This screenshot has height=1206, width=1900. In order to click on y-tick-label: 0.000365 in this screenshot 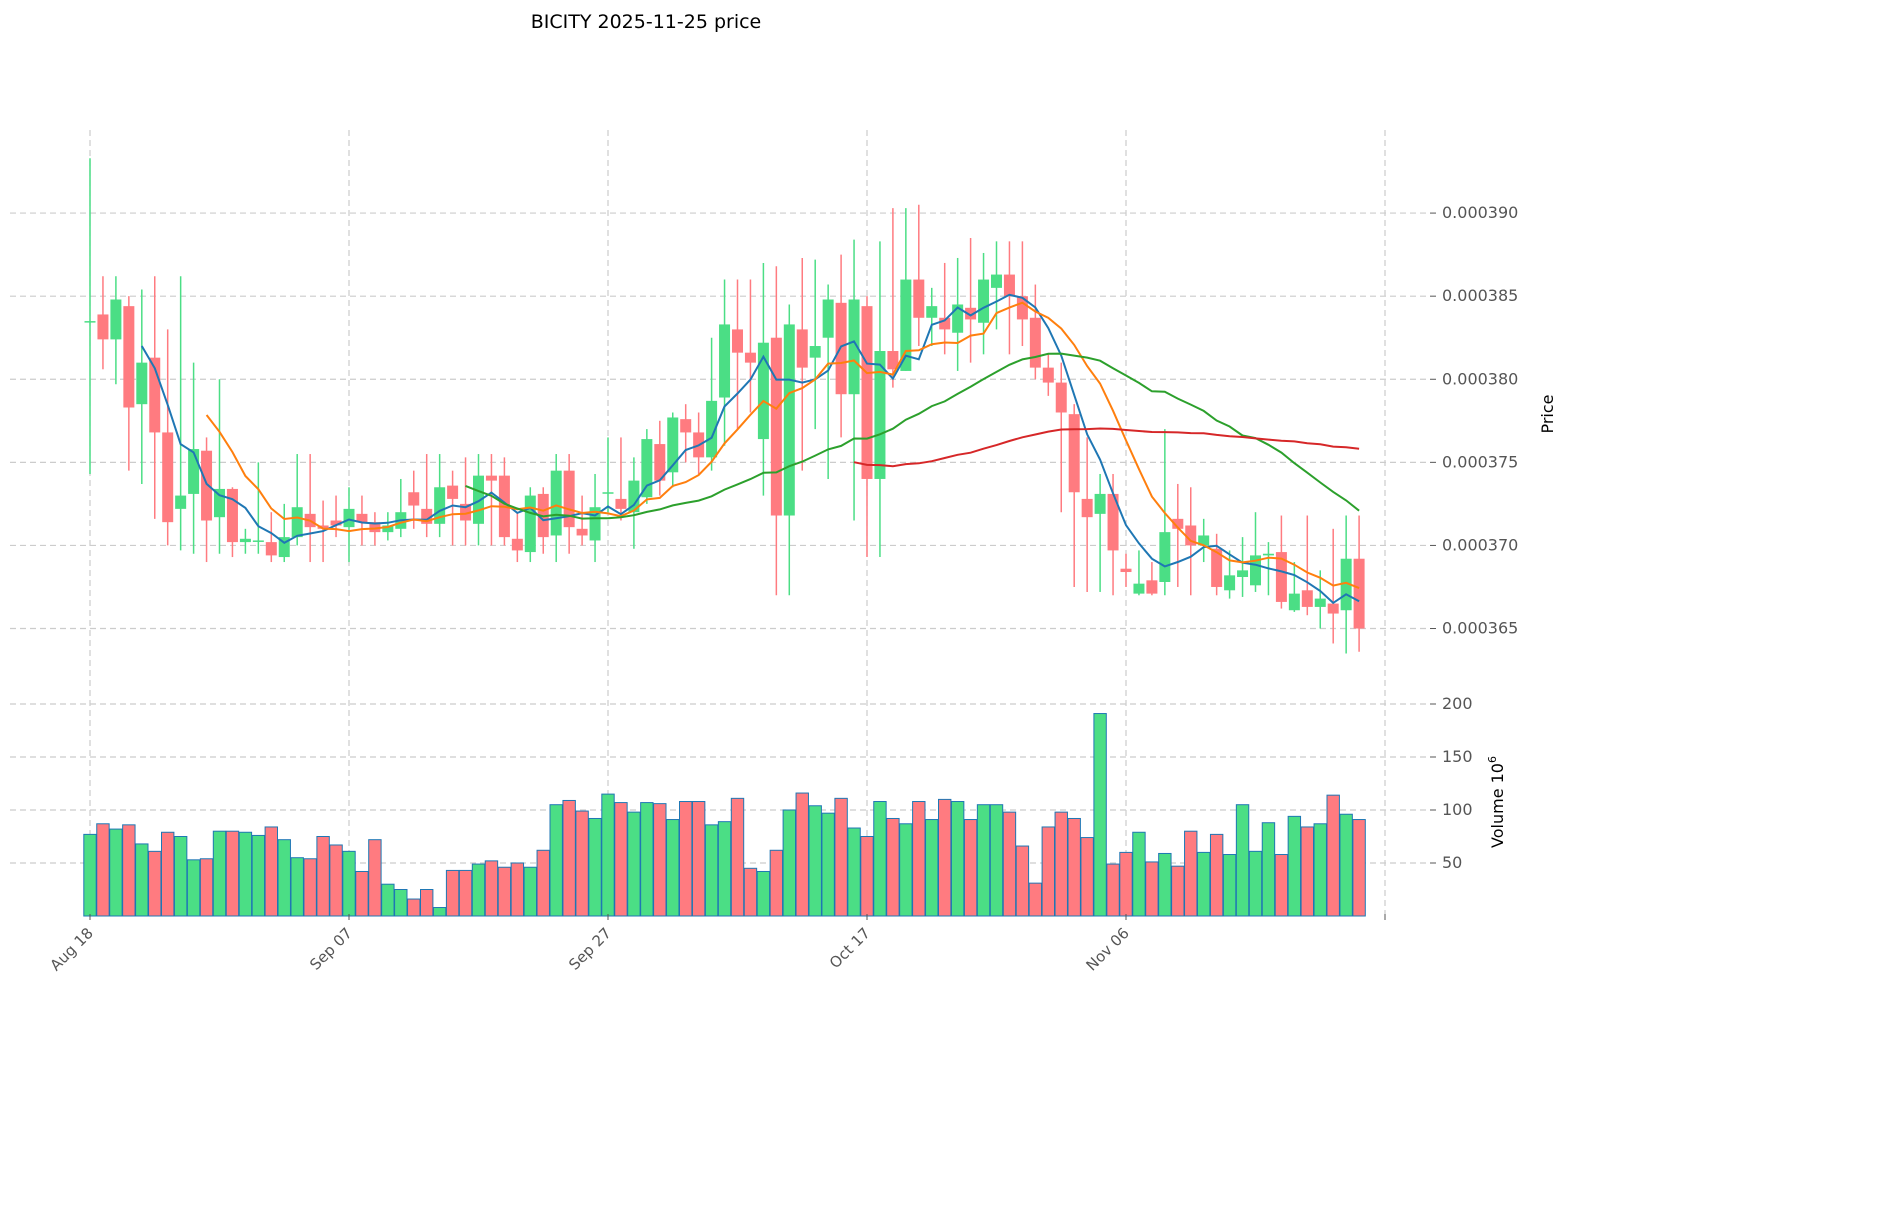, I will do `click(1480, 628)`.